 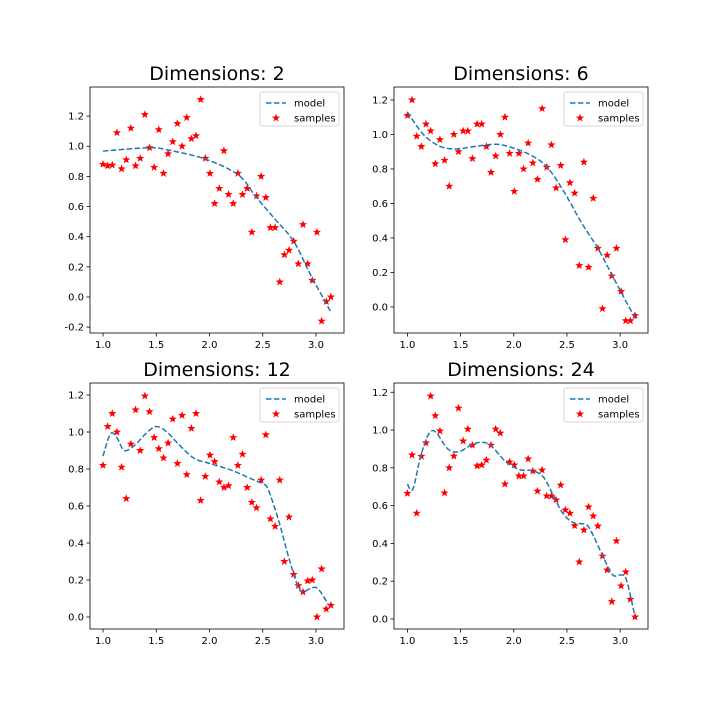 What do you see at coordinates (103, 641) in the screenshot?
I see `x-tick-label: 1.0` at bounding box center [103, 641].